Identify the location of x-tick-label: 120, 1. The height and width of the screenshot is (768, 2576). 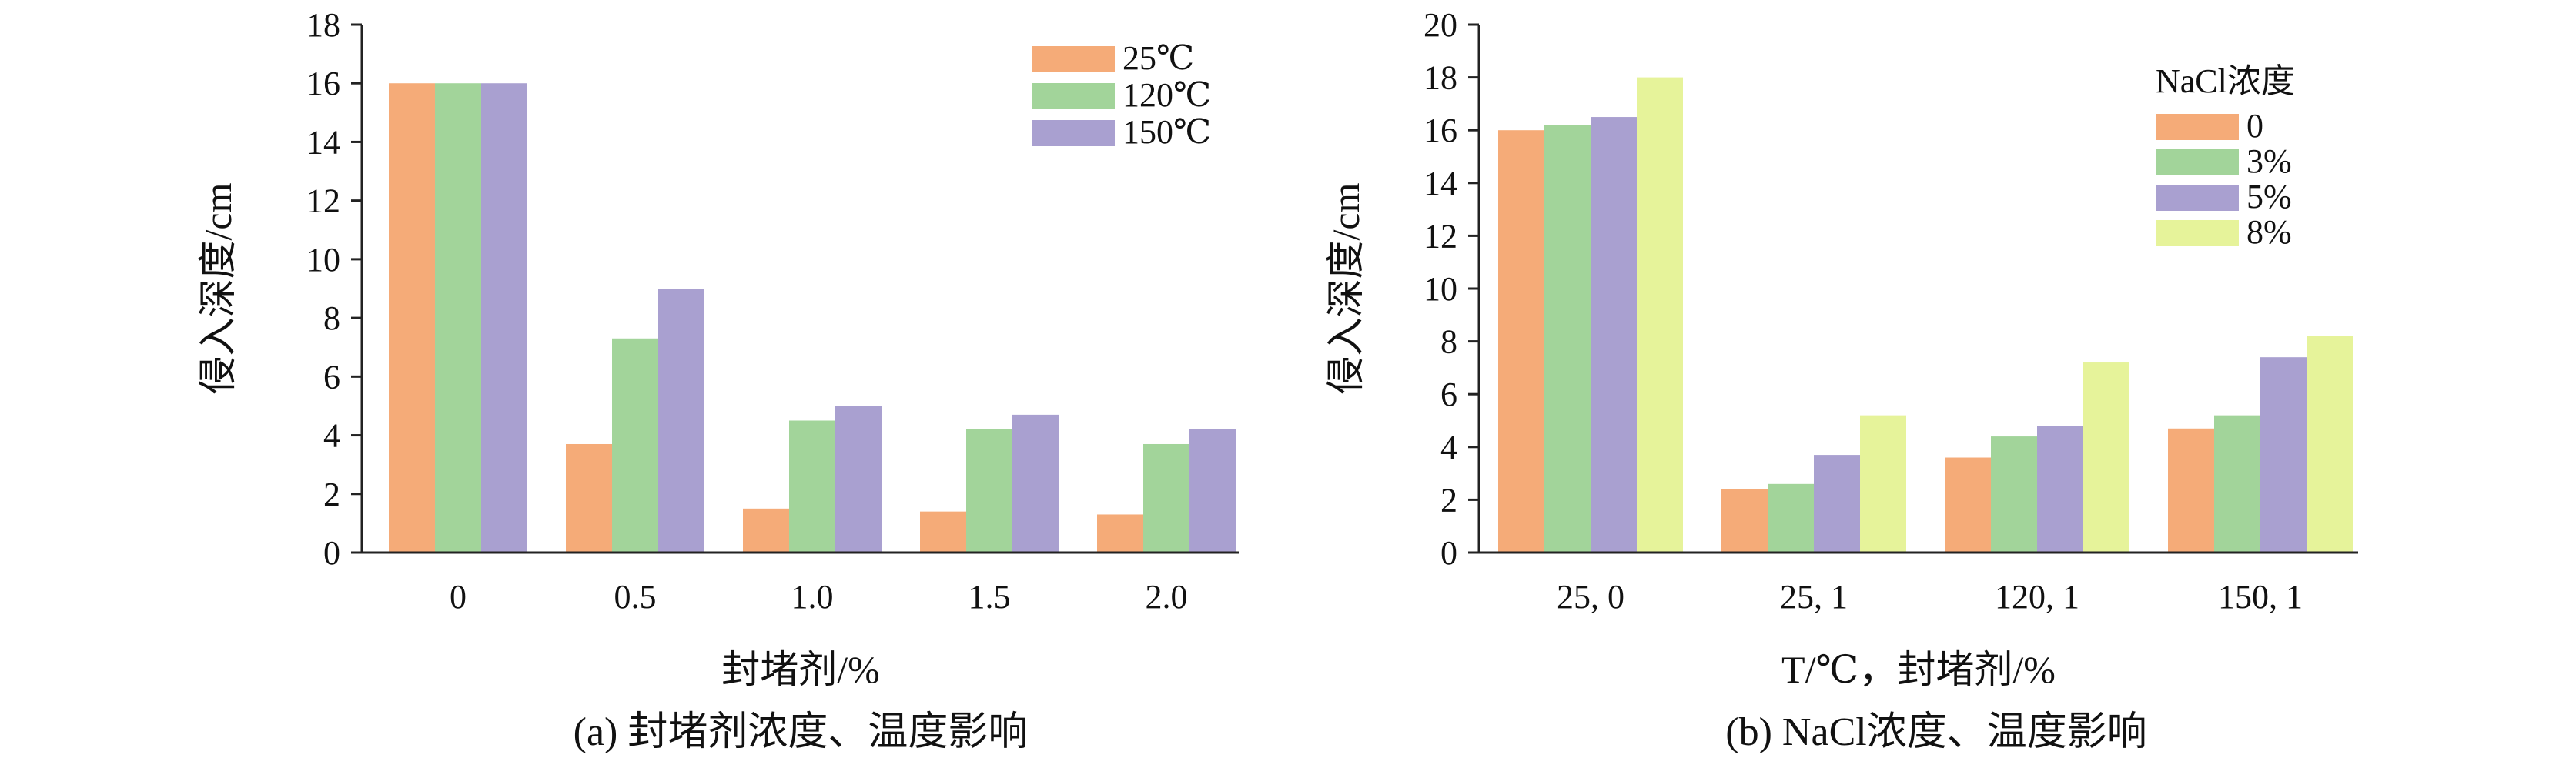
(2037, 597).